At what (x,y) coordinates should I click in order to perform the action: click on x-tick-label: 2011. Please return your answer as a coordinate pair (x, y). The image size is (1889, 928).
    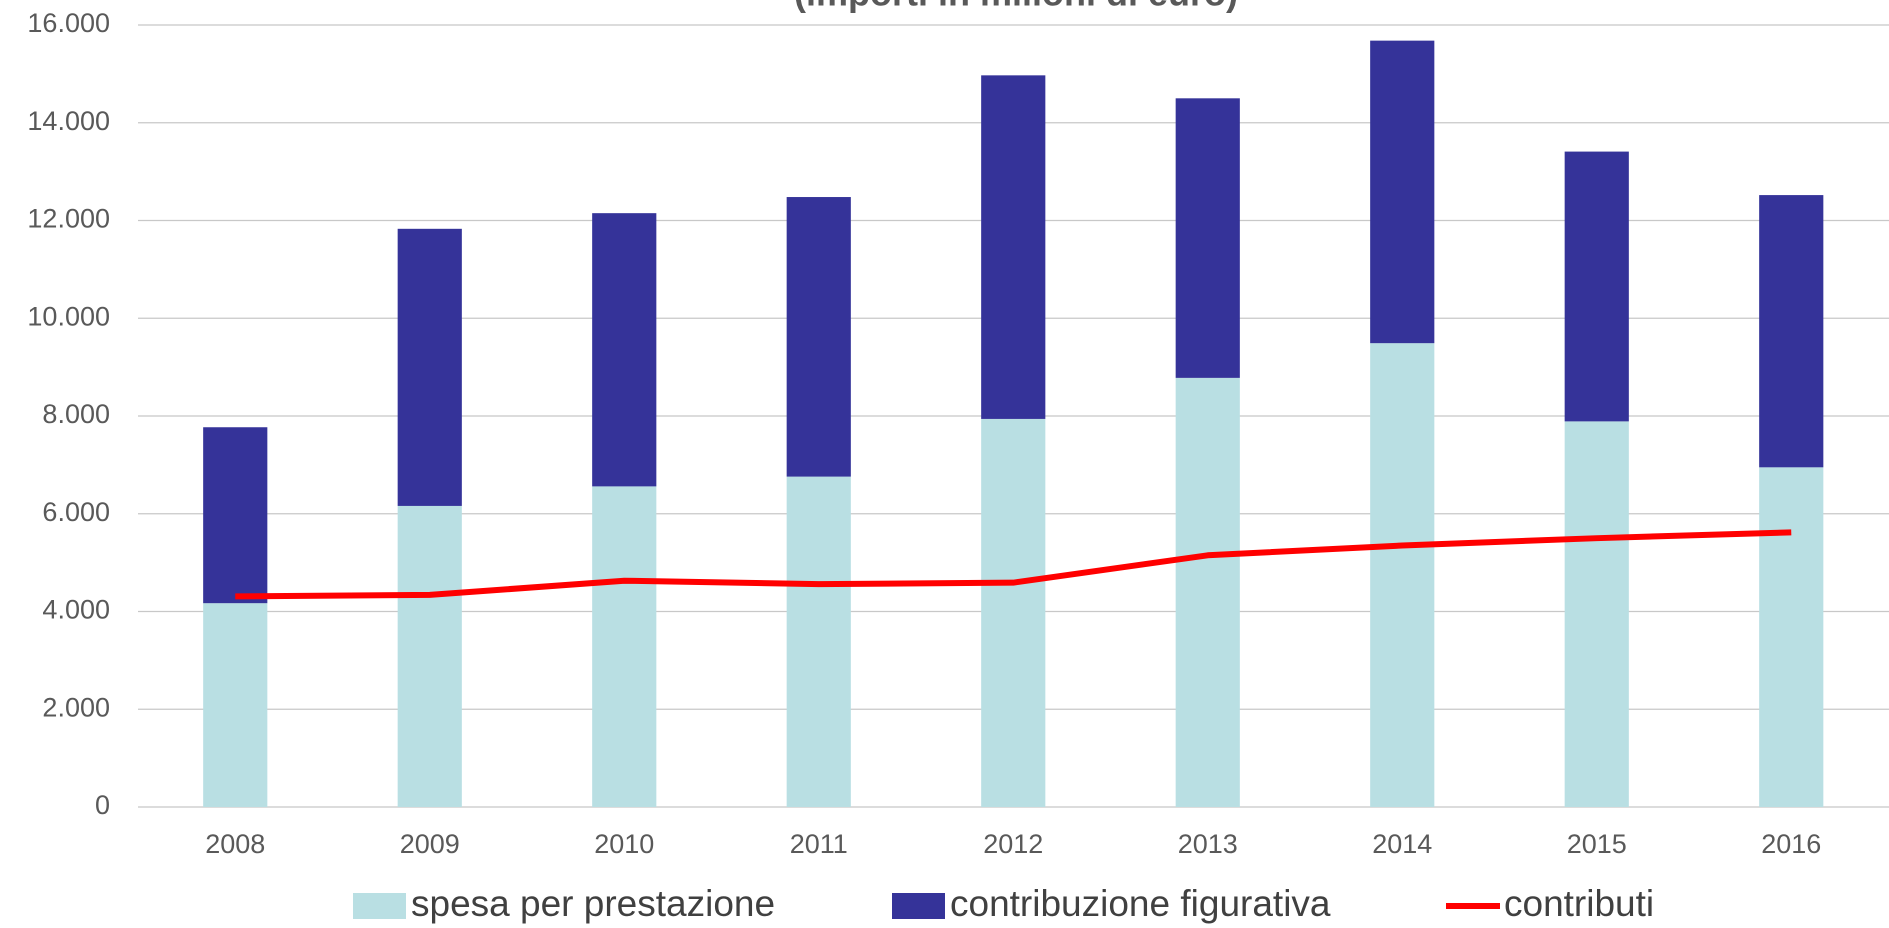
    Looking at the image, I should click on (819, 844).